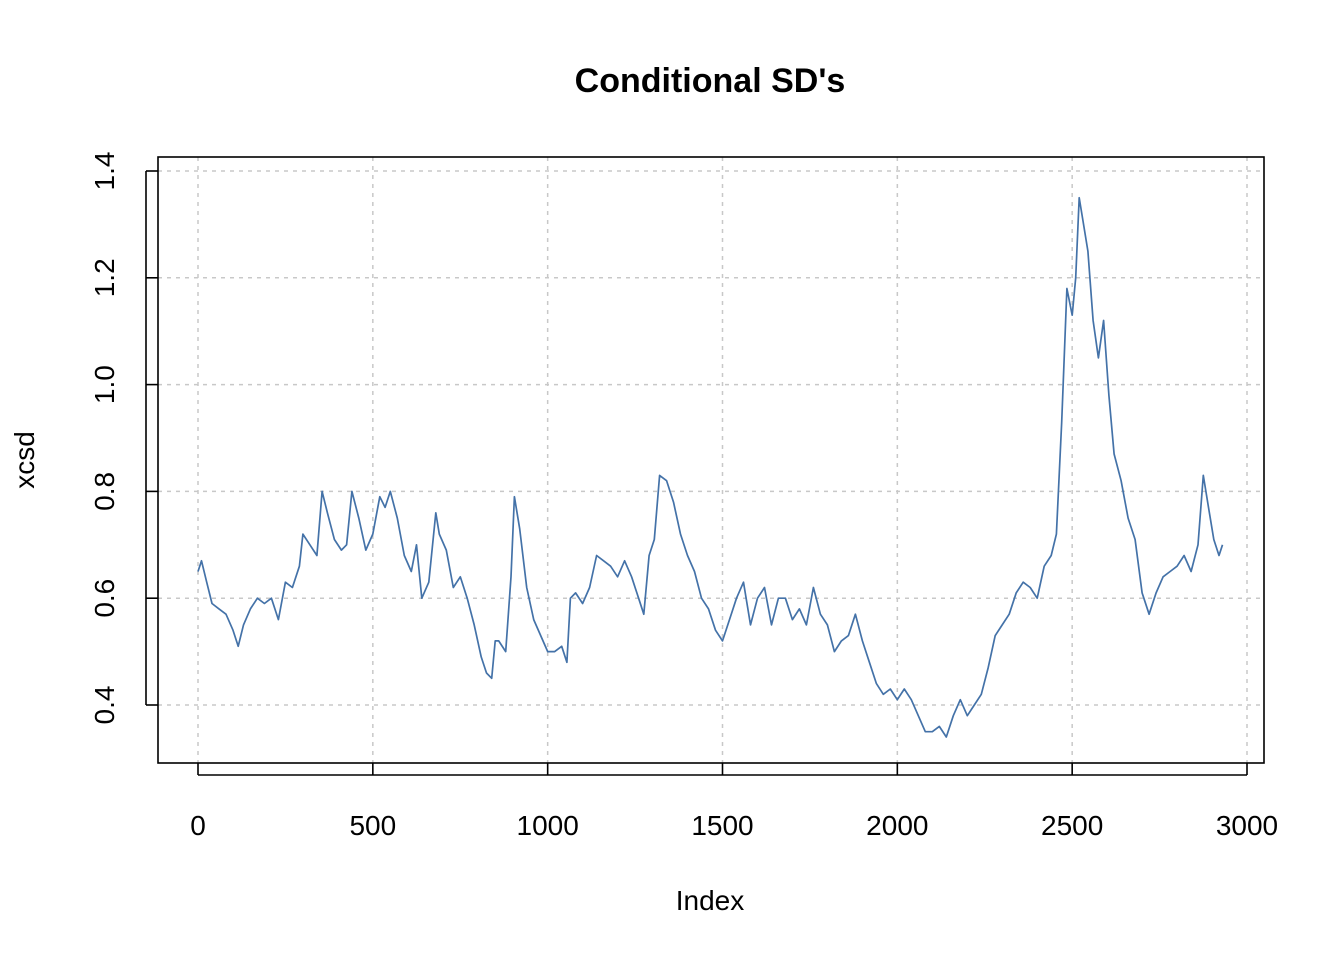 Image resolution: width=1344 pixels, height=960 pixels. I want to click on y-axis: 0.4 0.6 0.8 1.0 1.2 1.4, so click(123, 438).